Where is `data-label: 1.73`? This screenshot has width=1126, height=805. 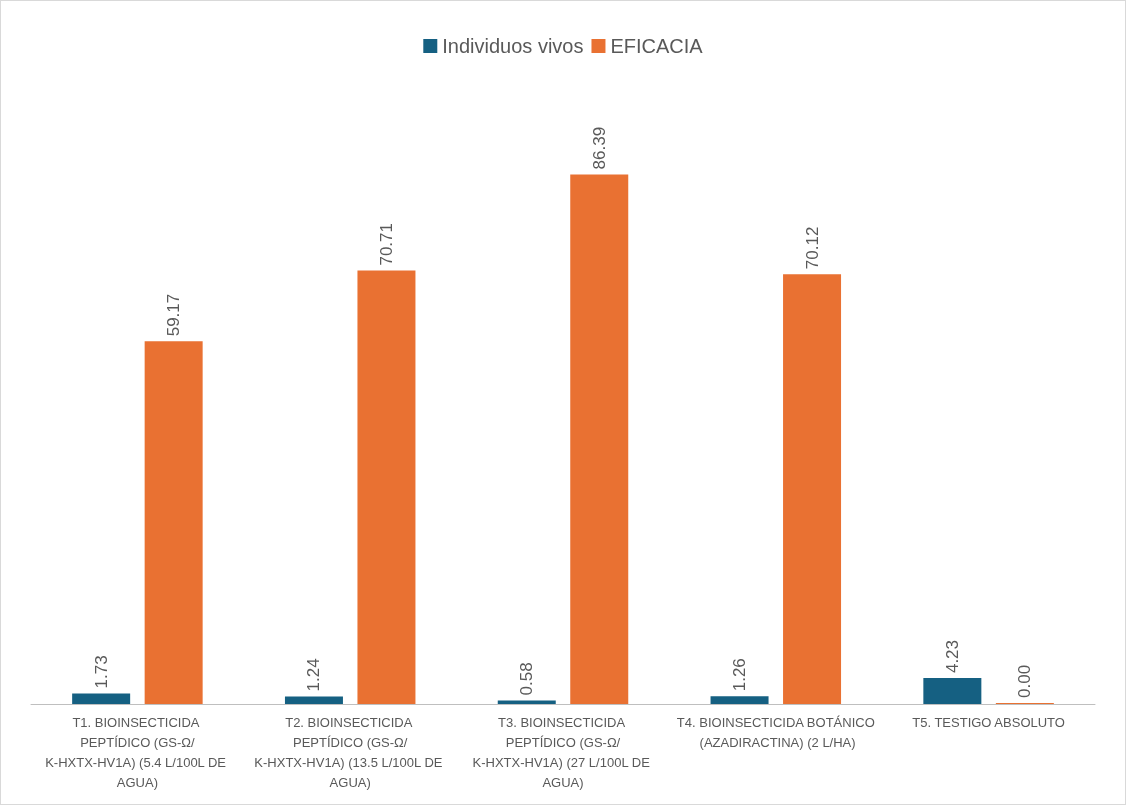 data-label: 1.73 is located at coordinates (101, 672).